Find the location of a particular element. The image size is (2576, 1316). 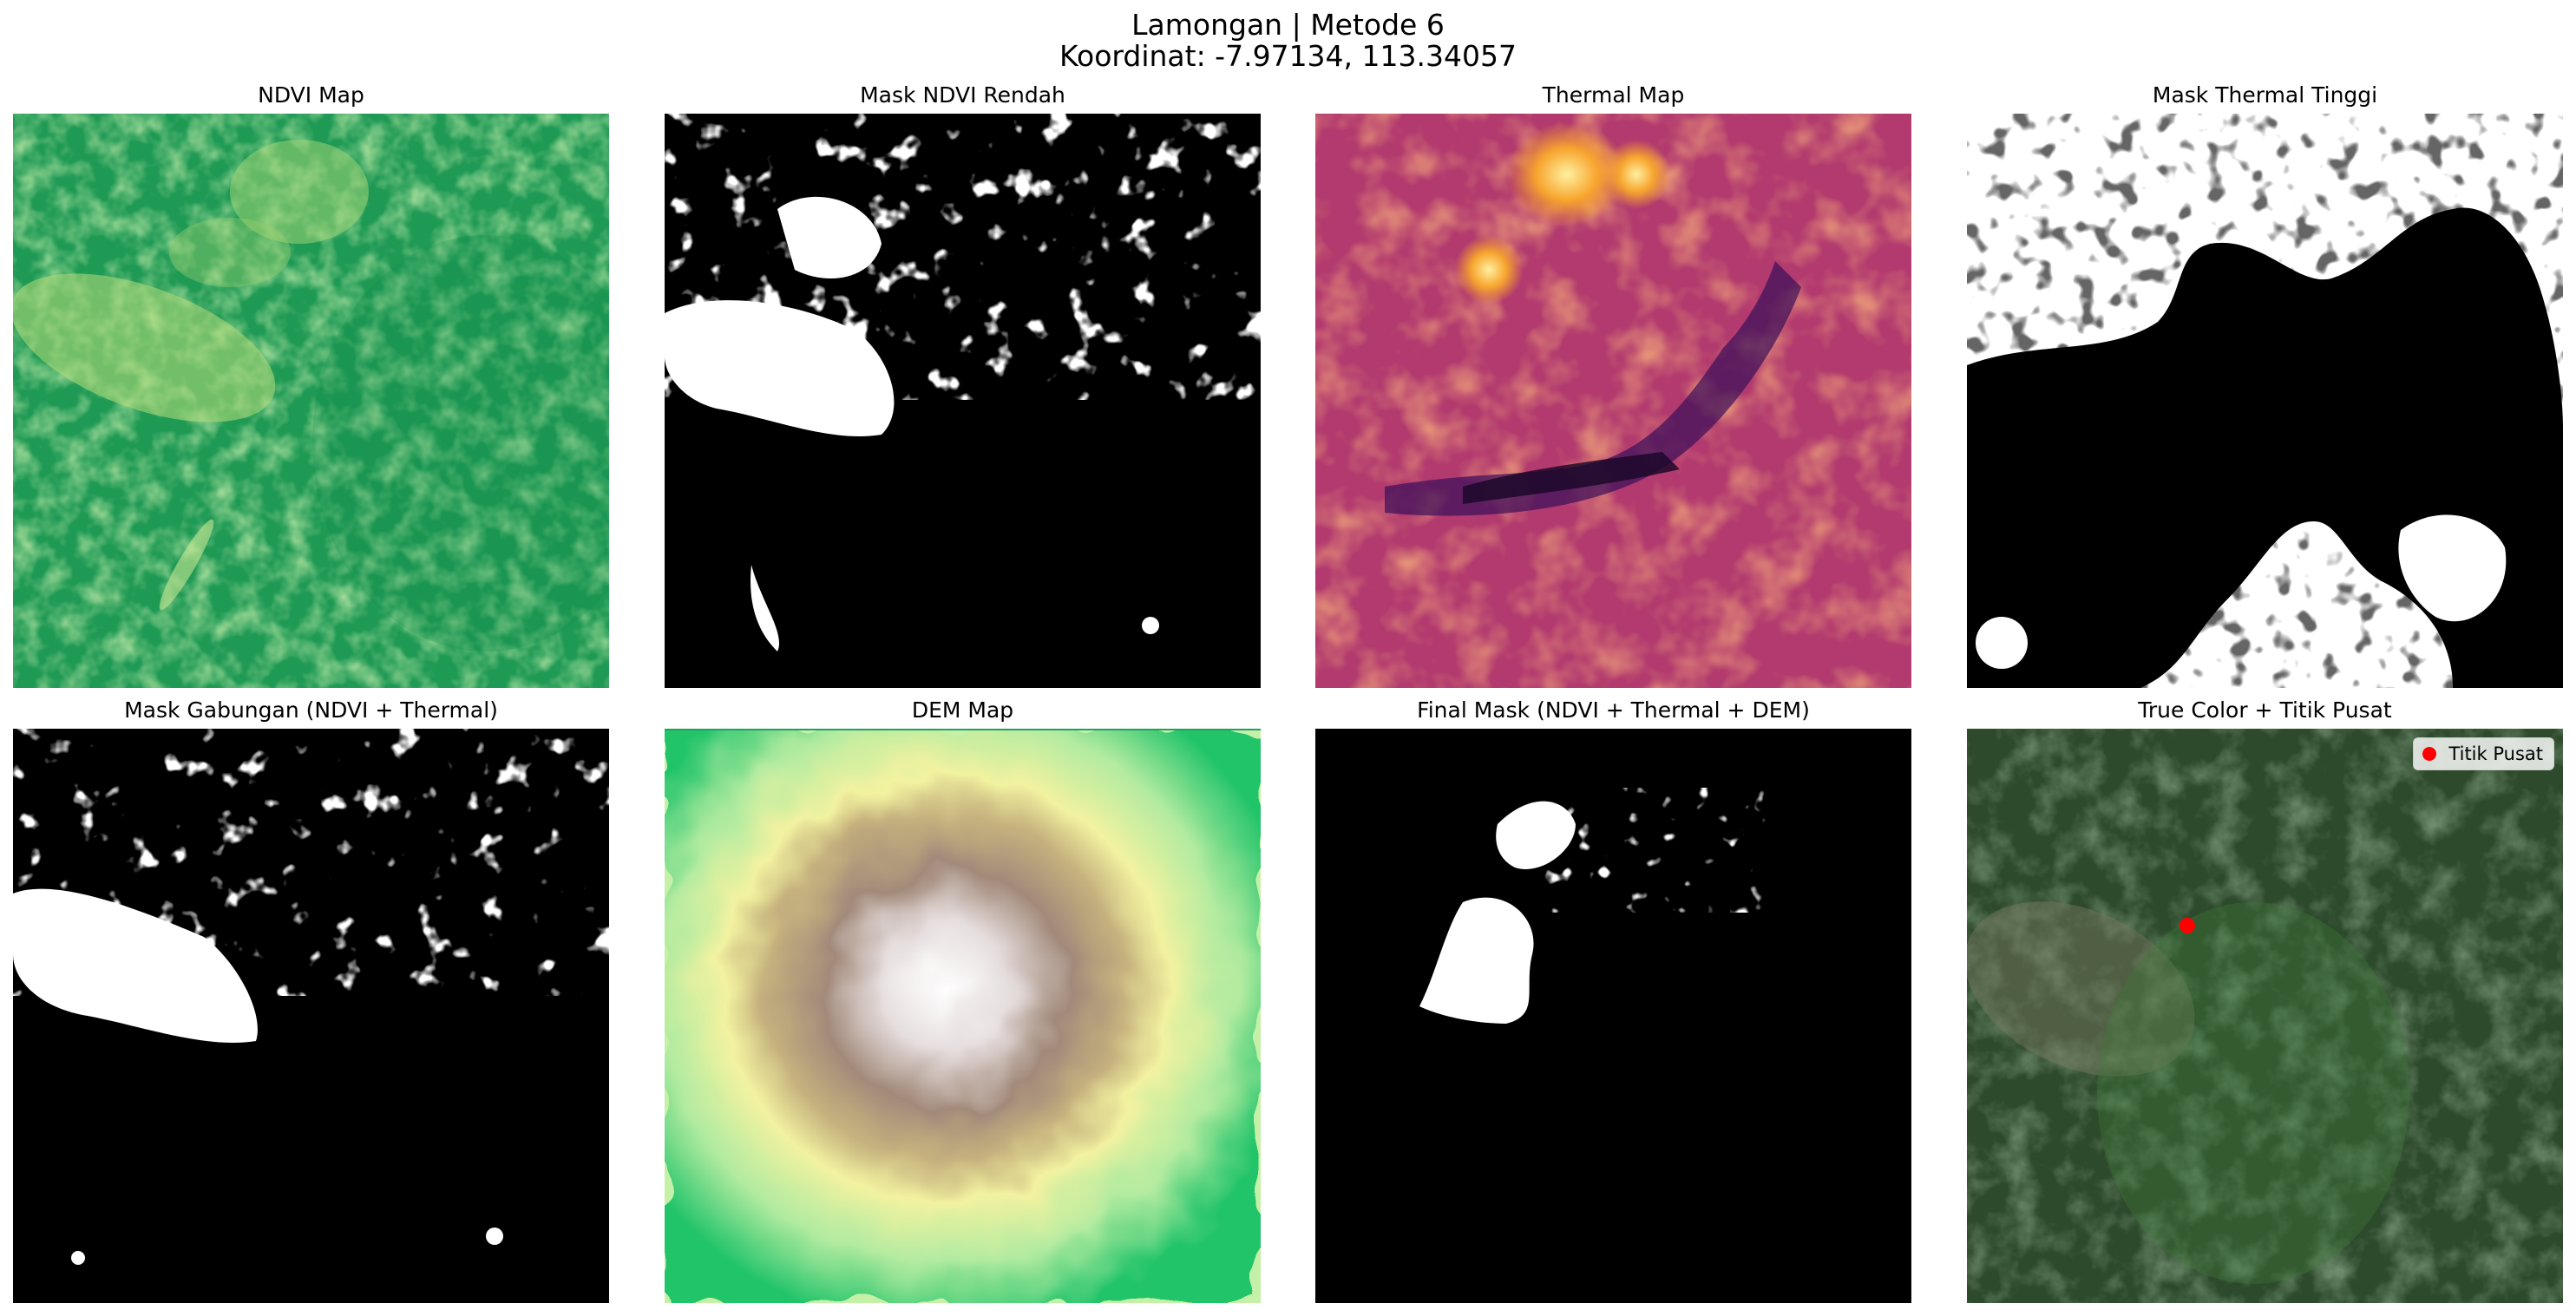

thermal-map-image is located at coordinates (1613, 401).